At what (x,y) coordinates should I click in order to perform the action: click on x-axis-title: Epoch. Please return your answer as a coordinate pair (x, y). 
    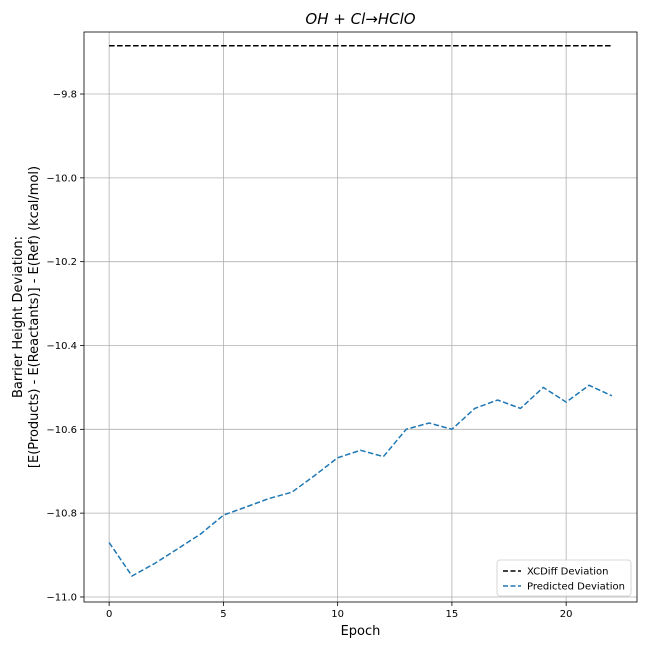
    Looking at the image, I should click on (361, 631).